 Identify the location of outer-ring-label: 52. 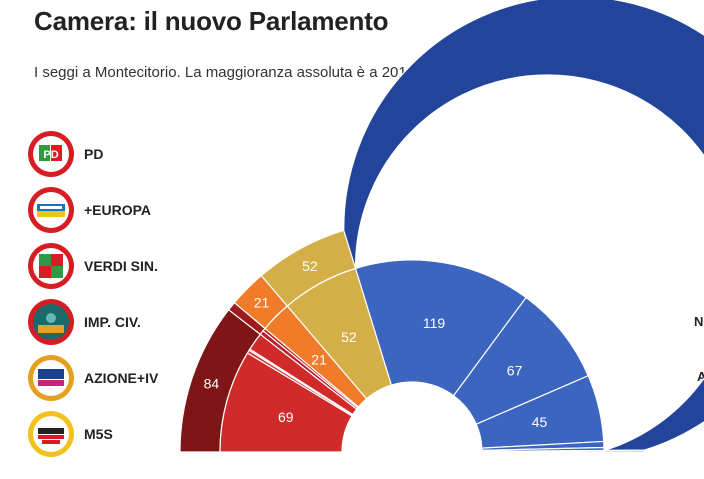
(310, 266).